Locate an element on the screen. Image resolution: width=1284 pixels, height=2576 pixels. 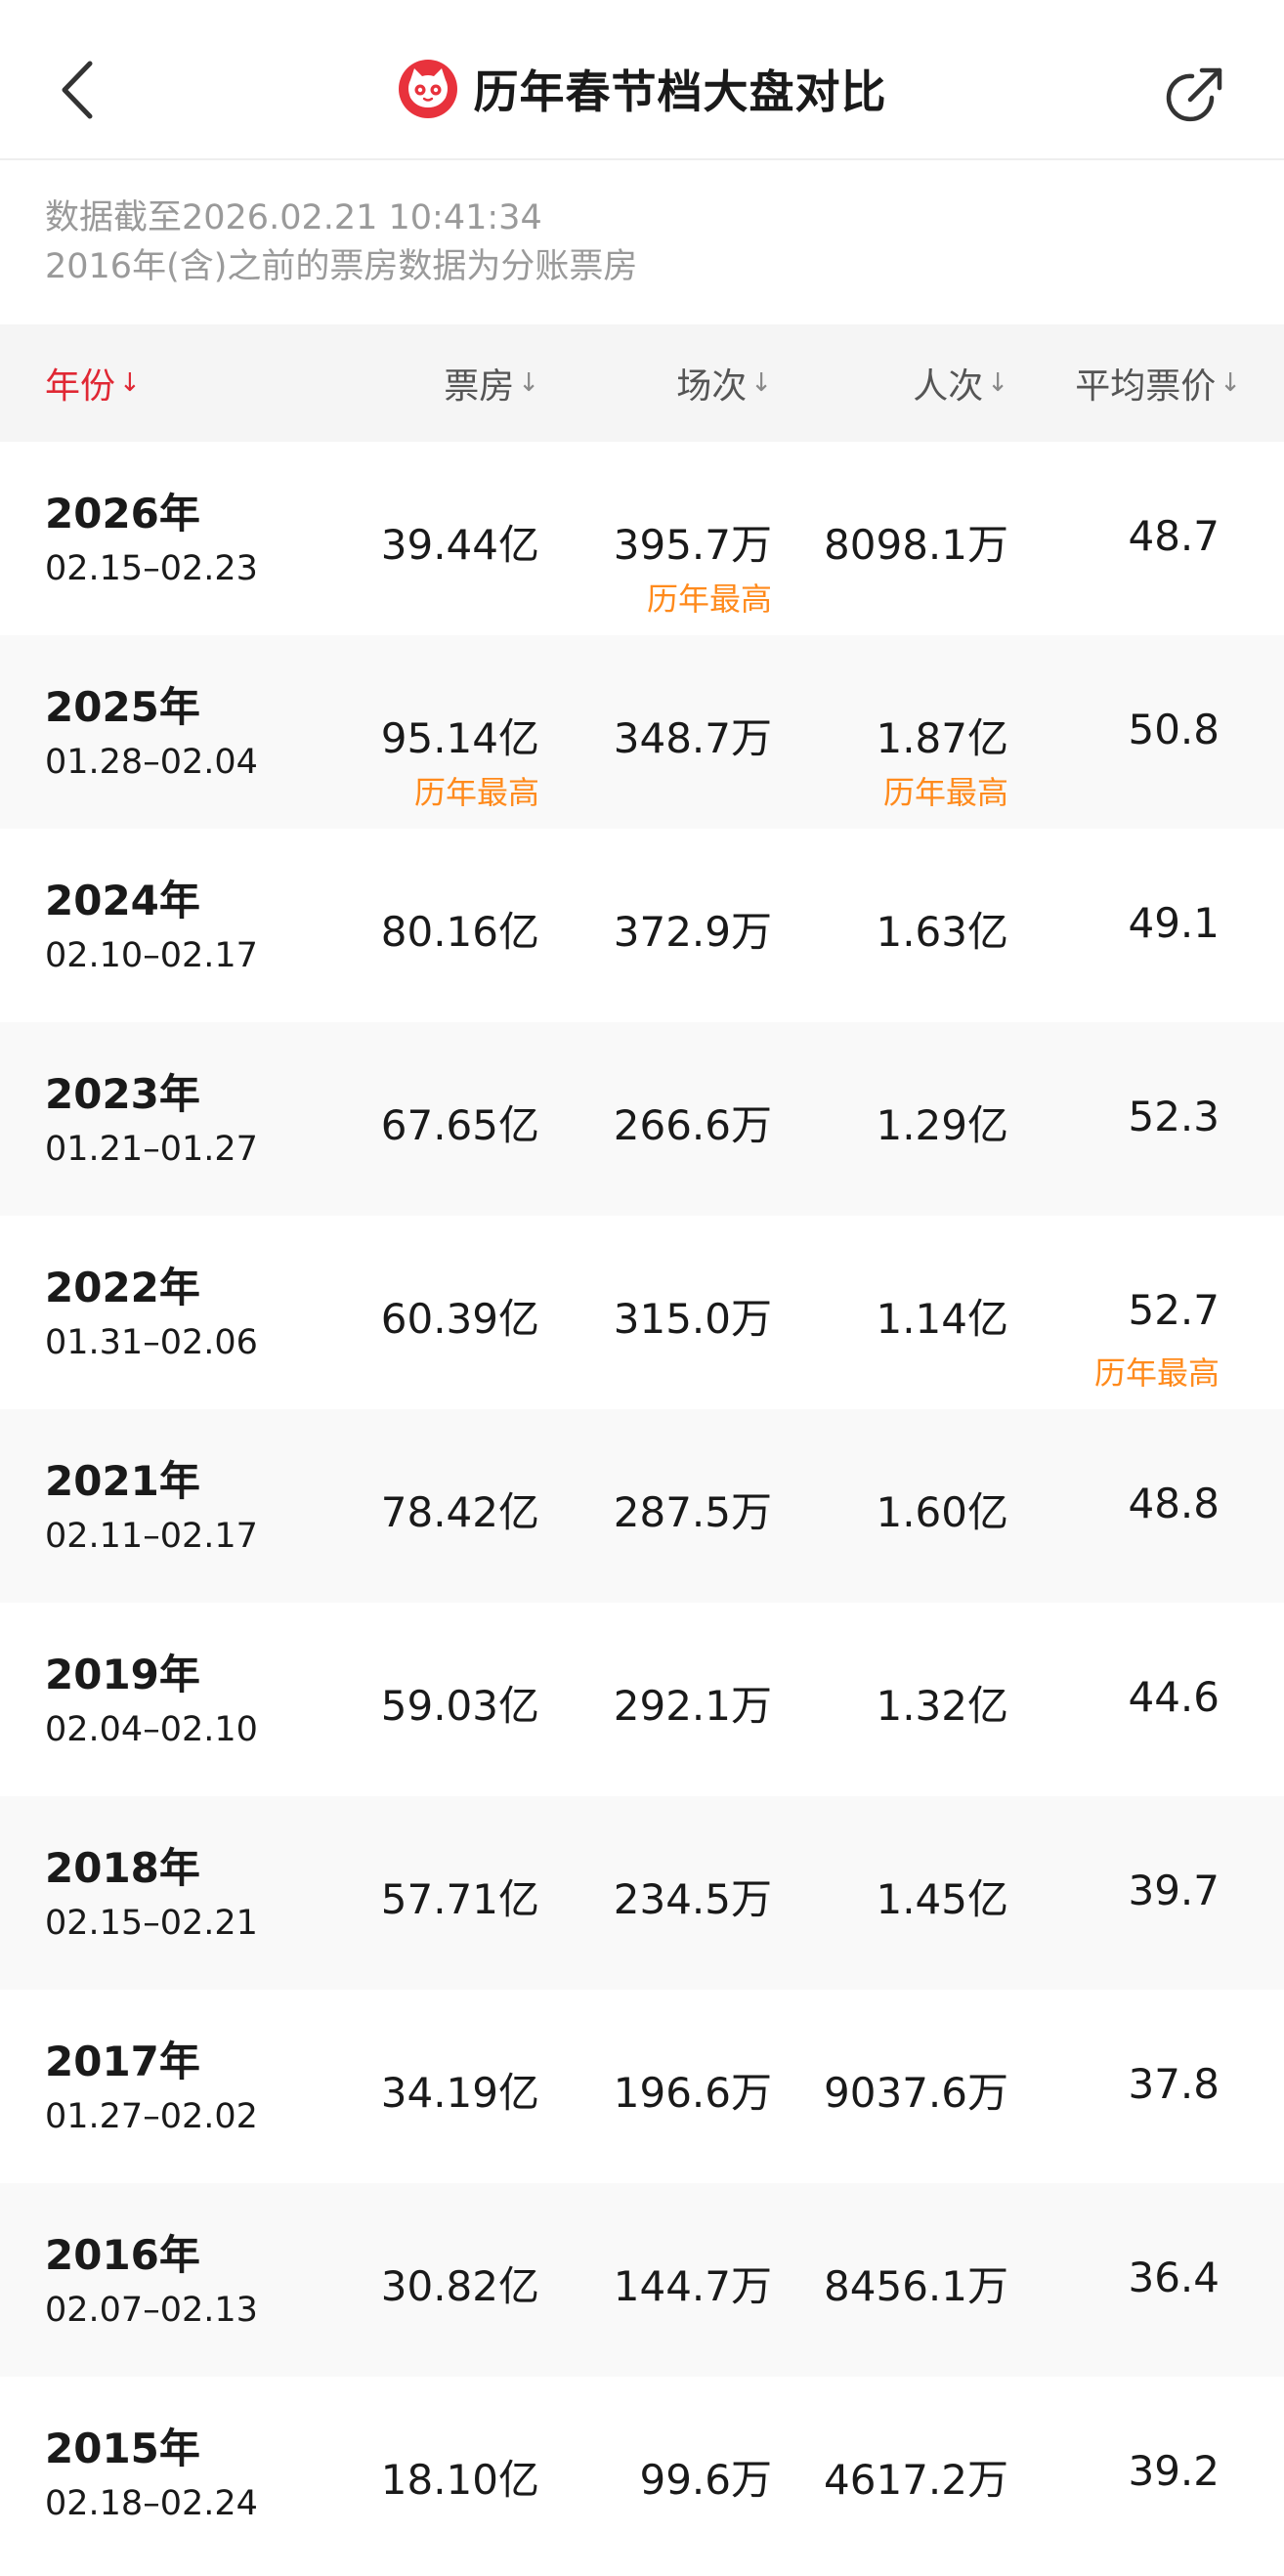
cell-screenings: 144.7万 is located at coordinates (692, 2286).